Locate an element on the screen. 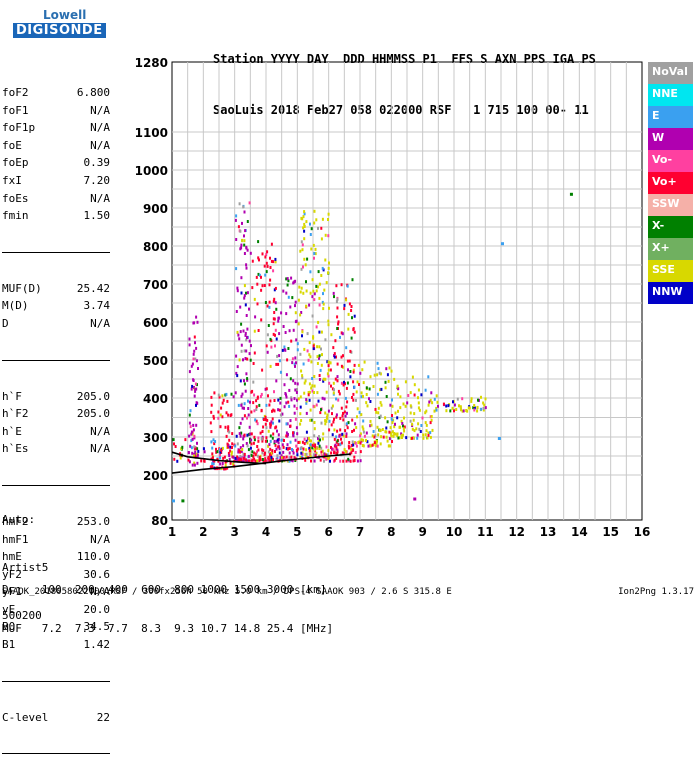 This screenshot has height=768, width=700. legend-item-e: E is located at coordinates (670, 117).